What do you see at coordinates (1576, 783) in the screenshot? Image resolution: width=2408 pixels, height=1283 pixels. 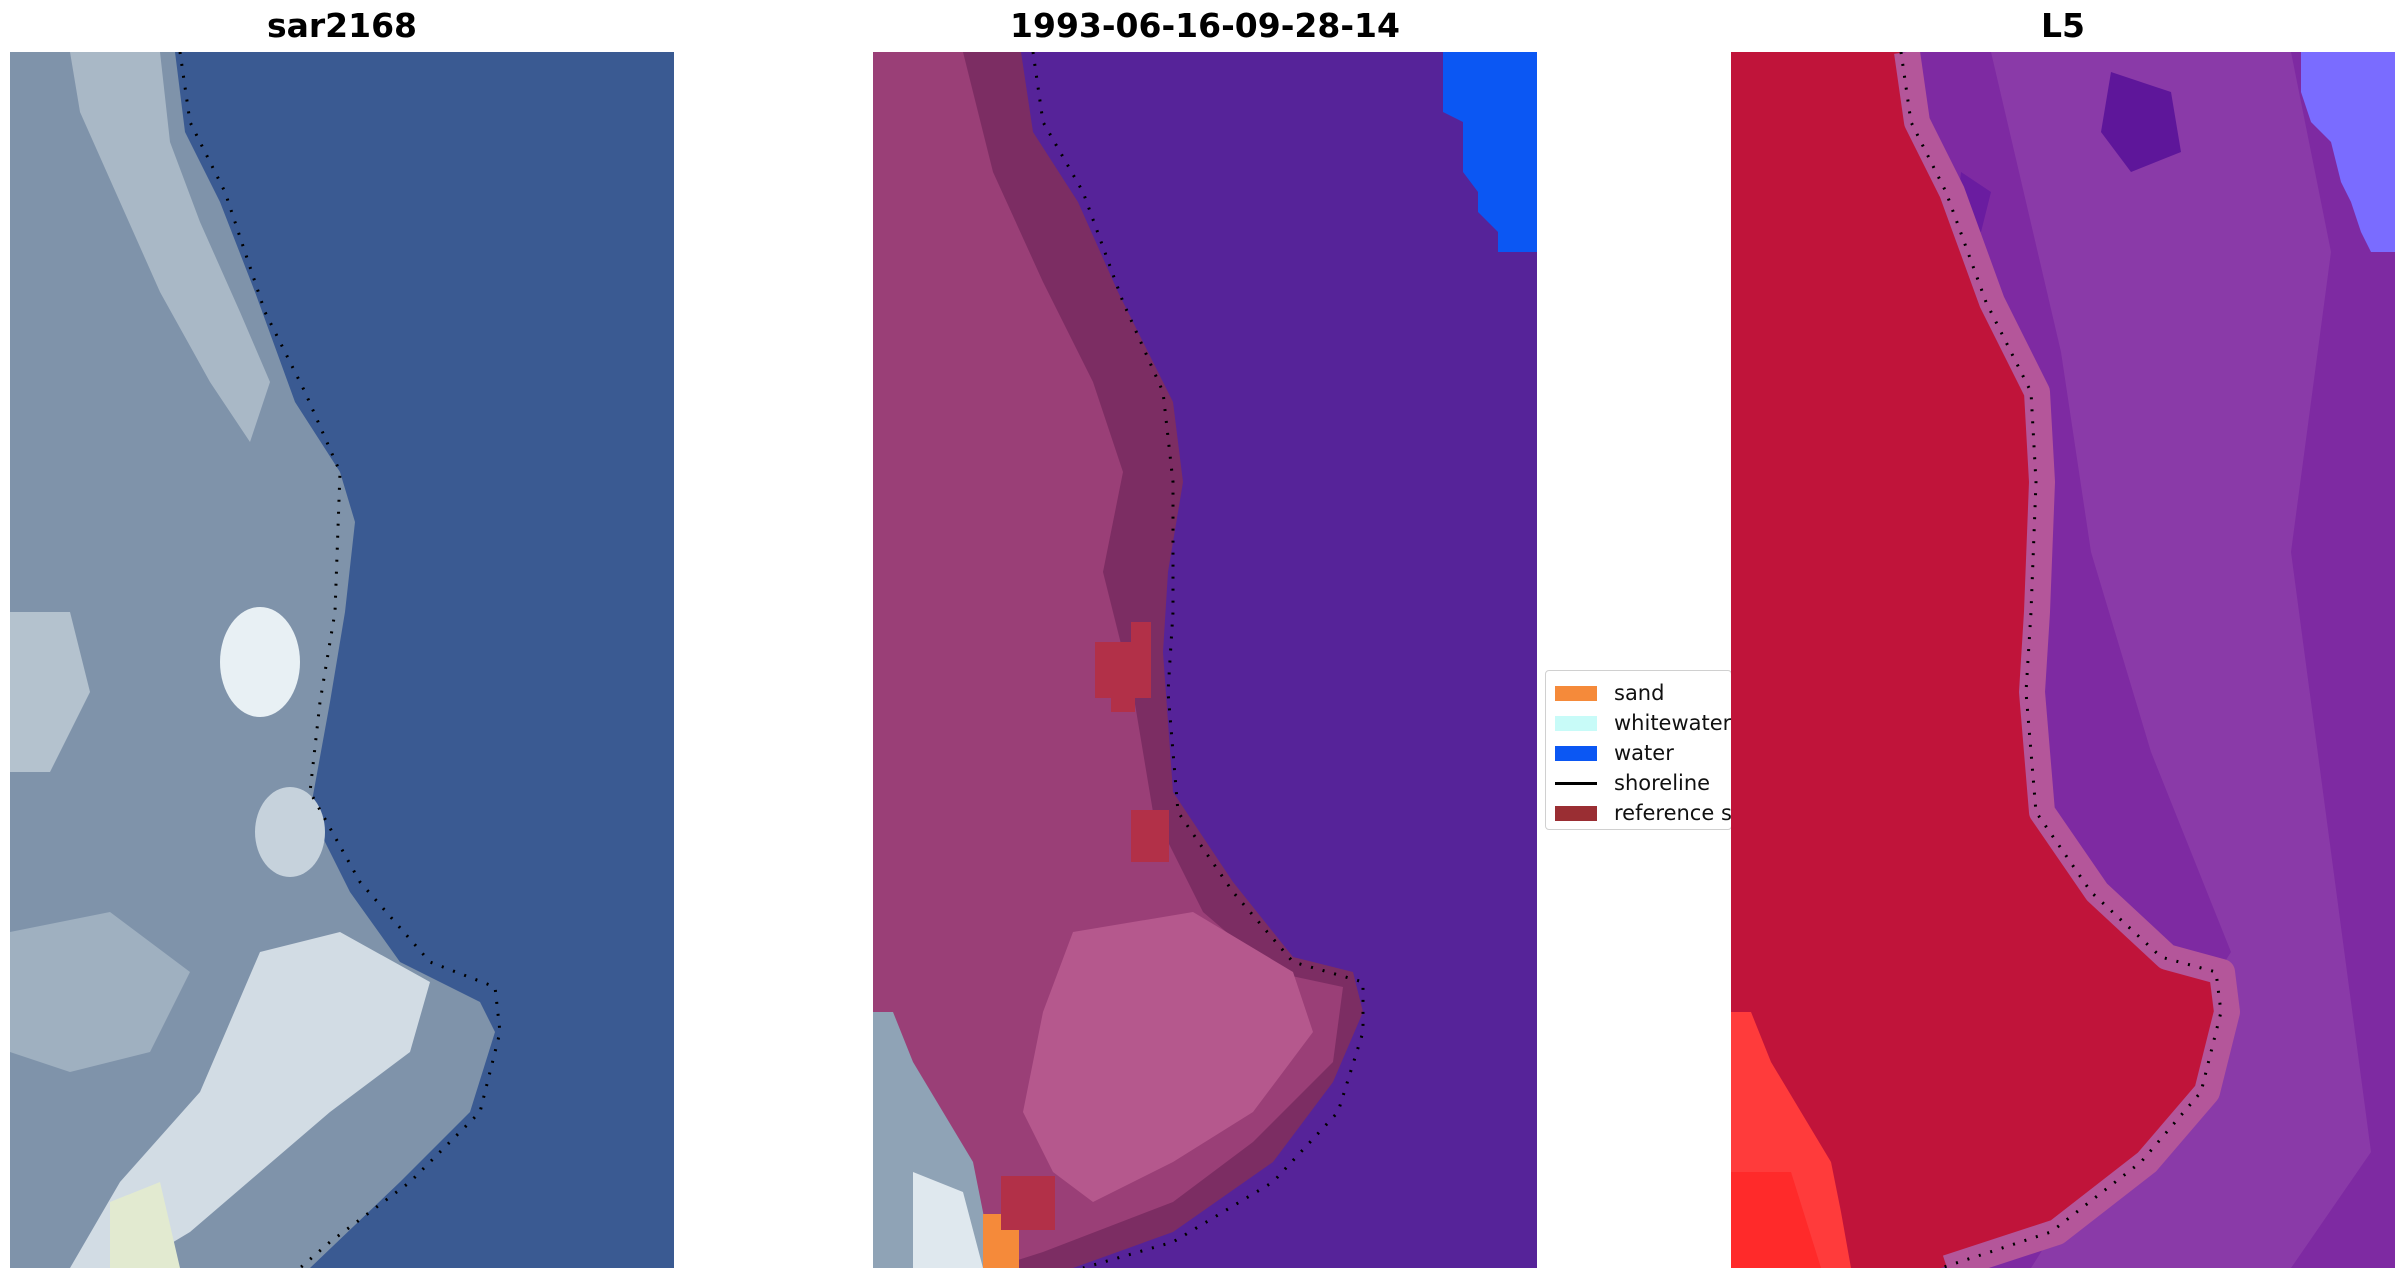 I see `shoreline-line-swatch` at bounding box center [1576, 783].